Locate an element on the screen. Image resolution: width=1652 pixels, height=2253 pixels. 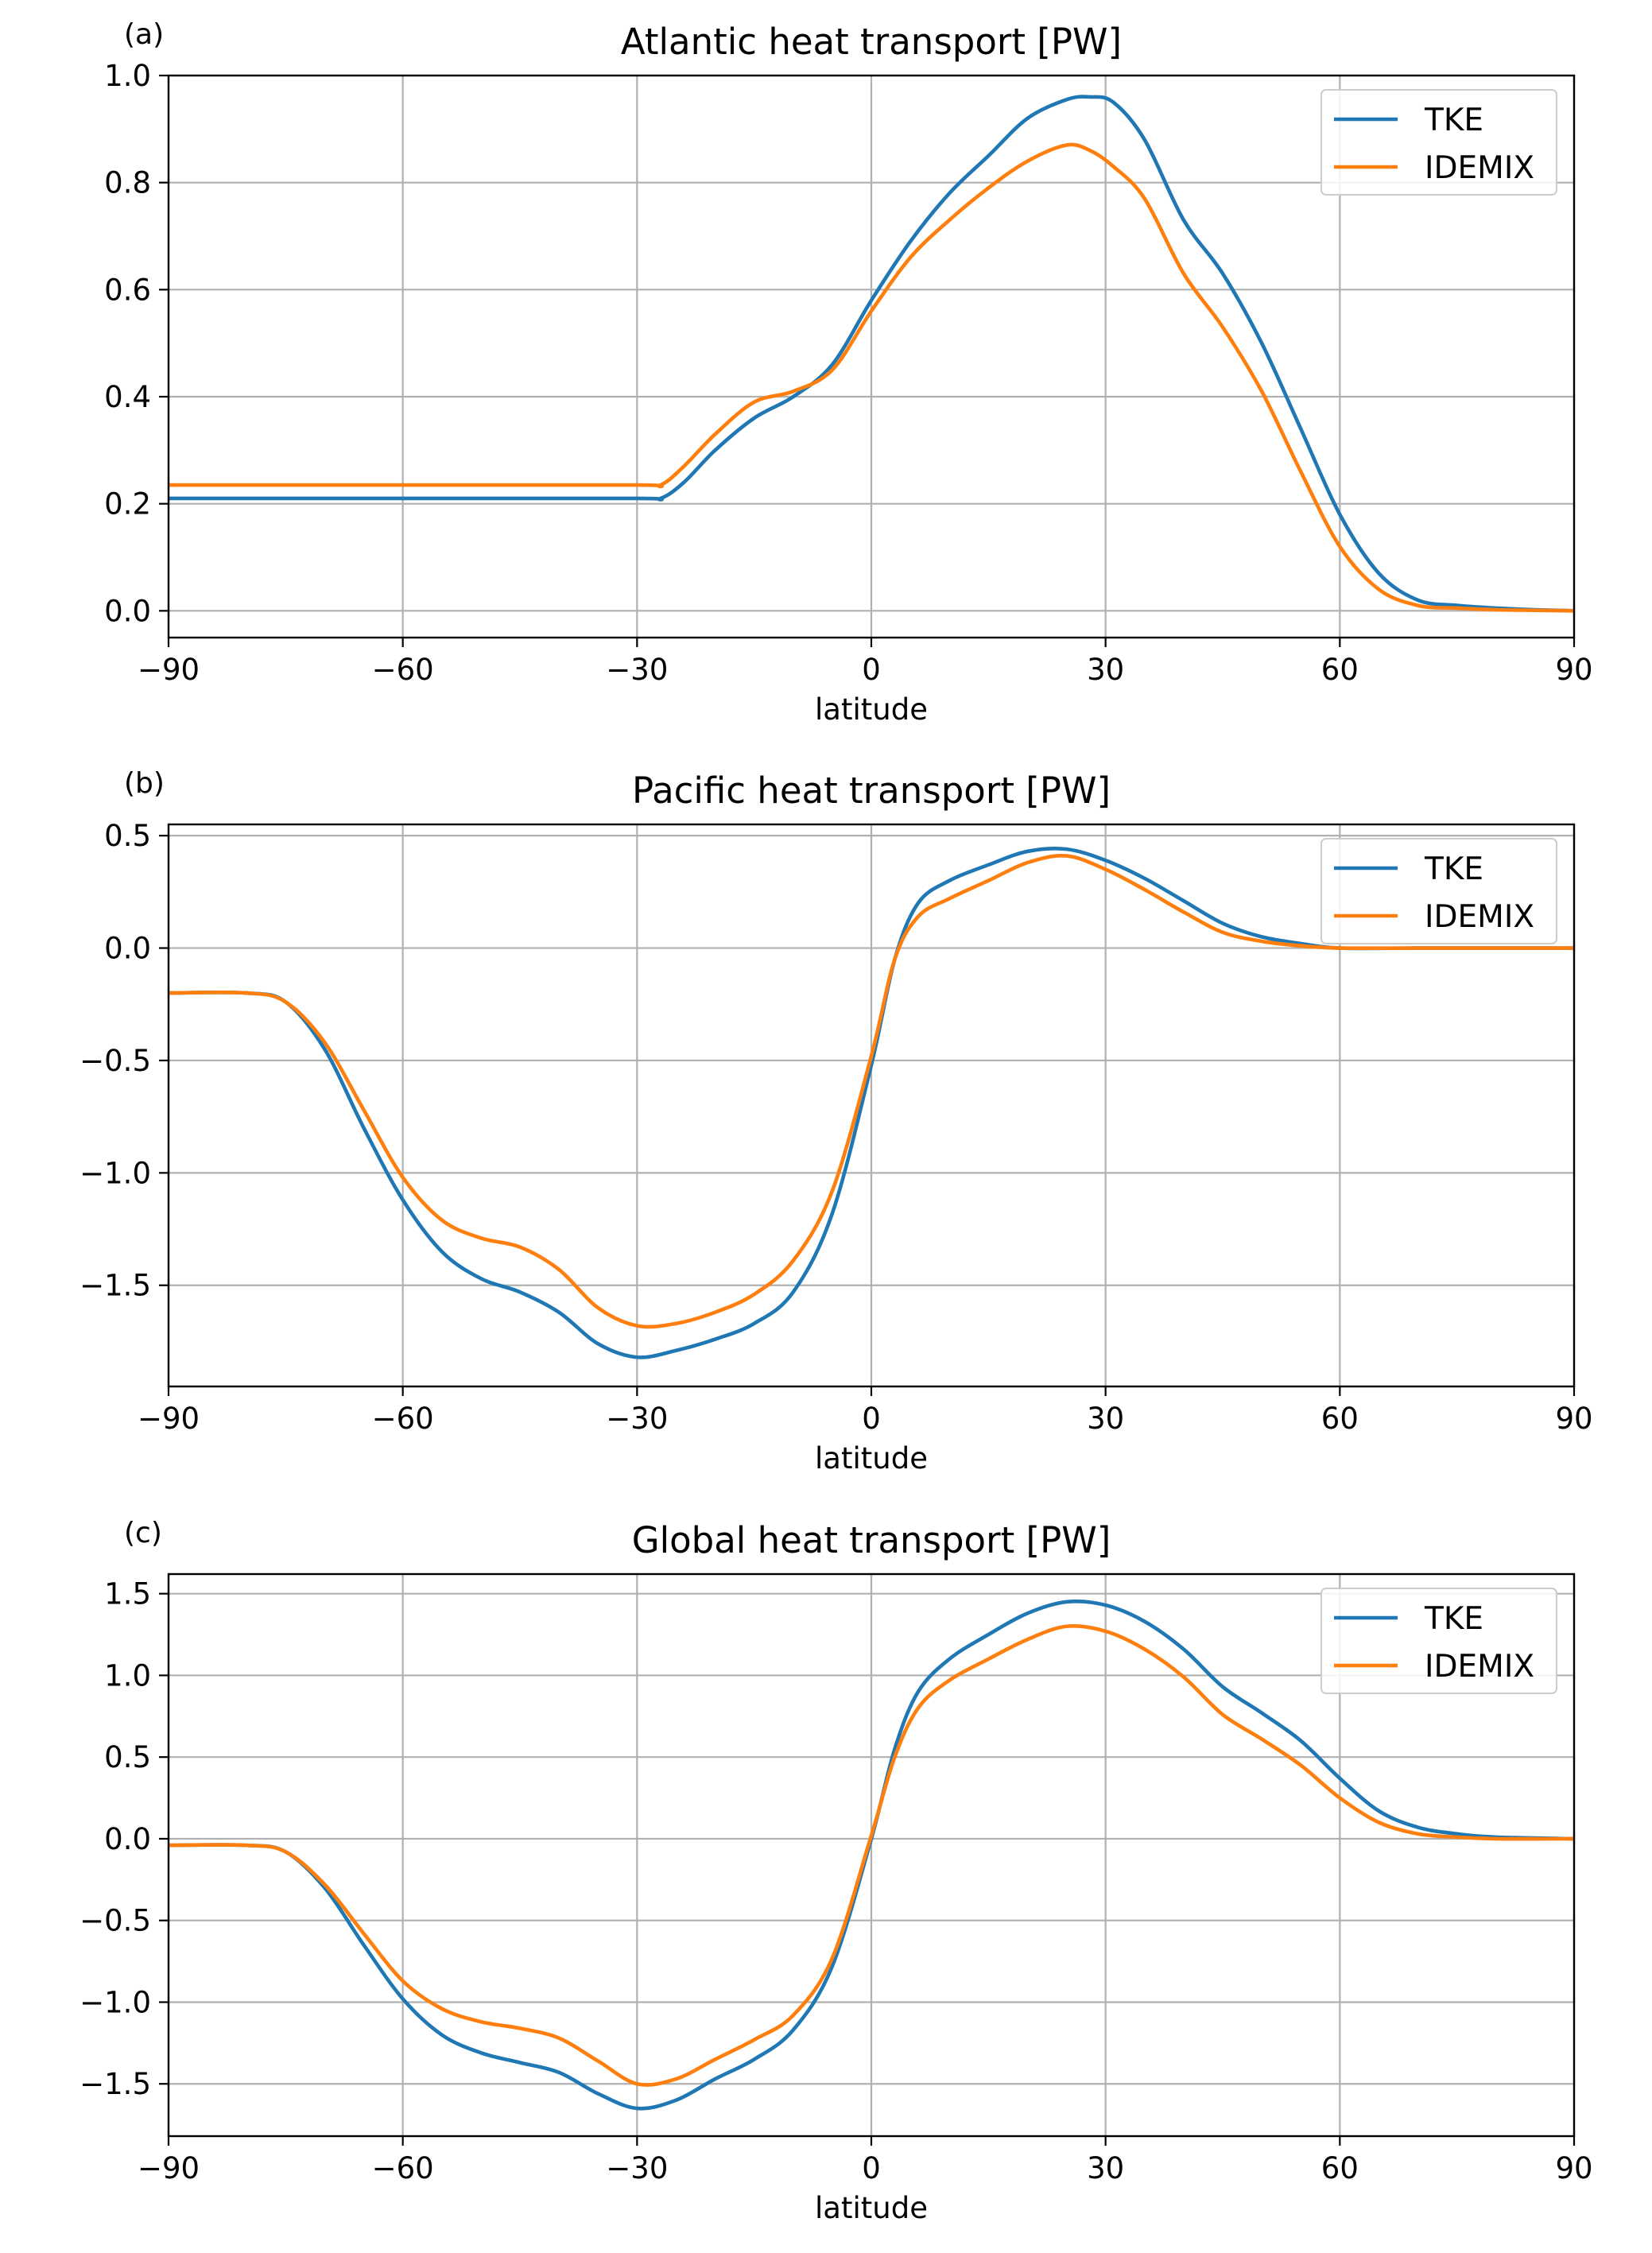
panel-label: (b) is located at coordinates (144, 783).